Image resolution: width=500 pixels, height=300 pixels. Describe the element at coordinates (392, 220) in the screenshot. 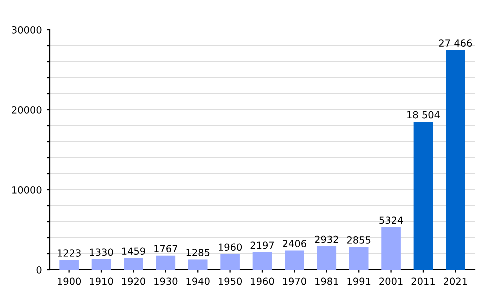

I see `data-label: 5324` at that location.